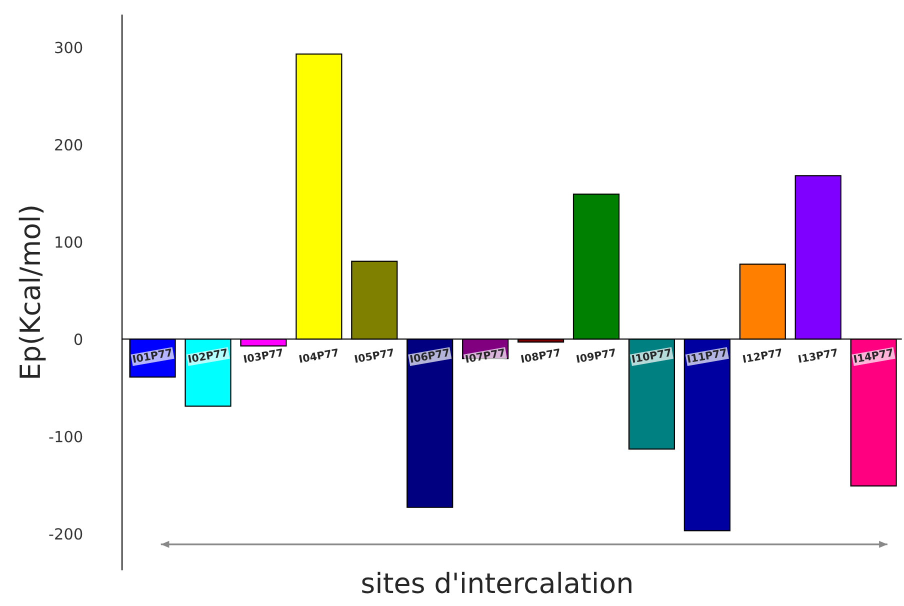 The width and height of the screenshot is (904, 606). I want to click on x-tick-label: I11P77, so click(707, 355).